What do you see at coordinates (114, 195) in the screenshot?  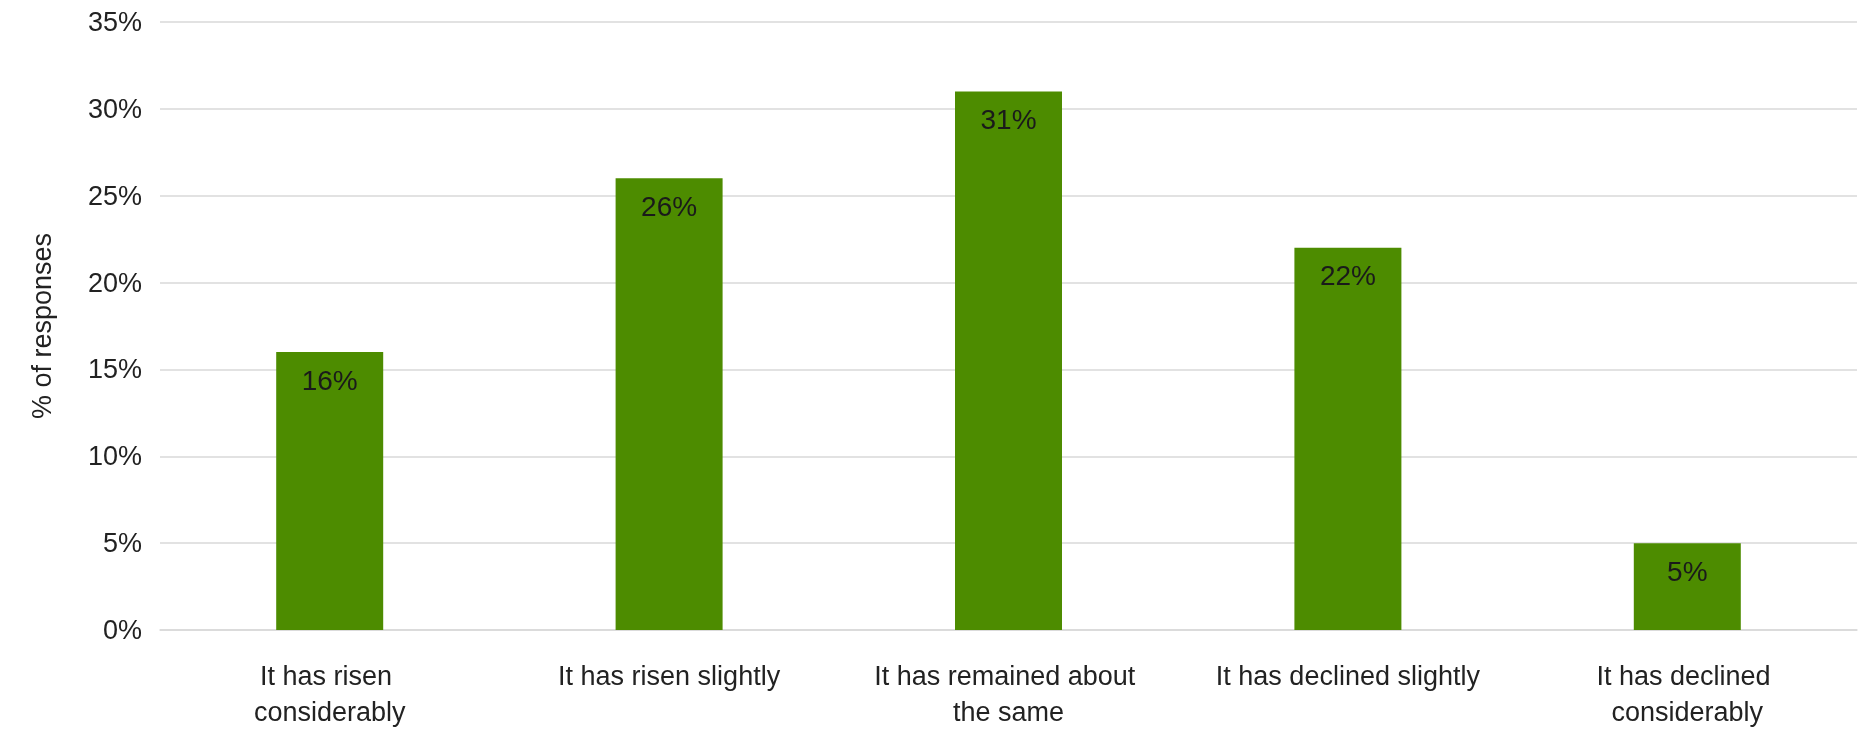 I see `y-tick-label: 25%` at bounding box center [114, 195].